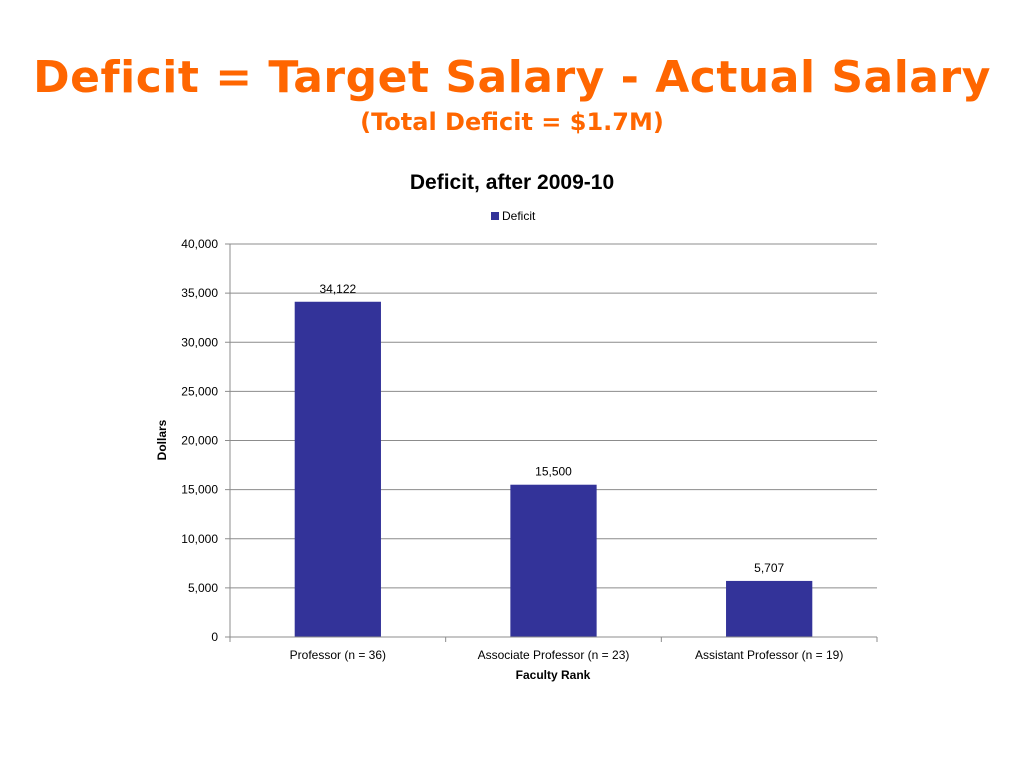 This screenshot has height=768, width=1024. Describe the element at coordinates (512, 182) in the screenshot. I see `chart-title: Deficit, after 2009-10` at that location.